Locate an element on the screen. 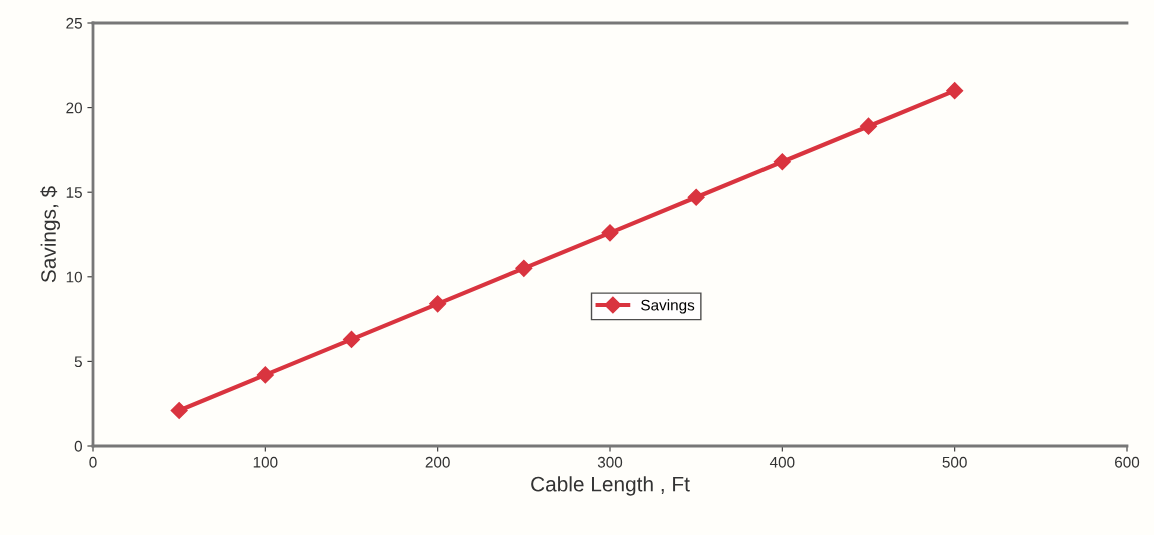  y-tick-label: 25 is located at coordinates (74, 23).